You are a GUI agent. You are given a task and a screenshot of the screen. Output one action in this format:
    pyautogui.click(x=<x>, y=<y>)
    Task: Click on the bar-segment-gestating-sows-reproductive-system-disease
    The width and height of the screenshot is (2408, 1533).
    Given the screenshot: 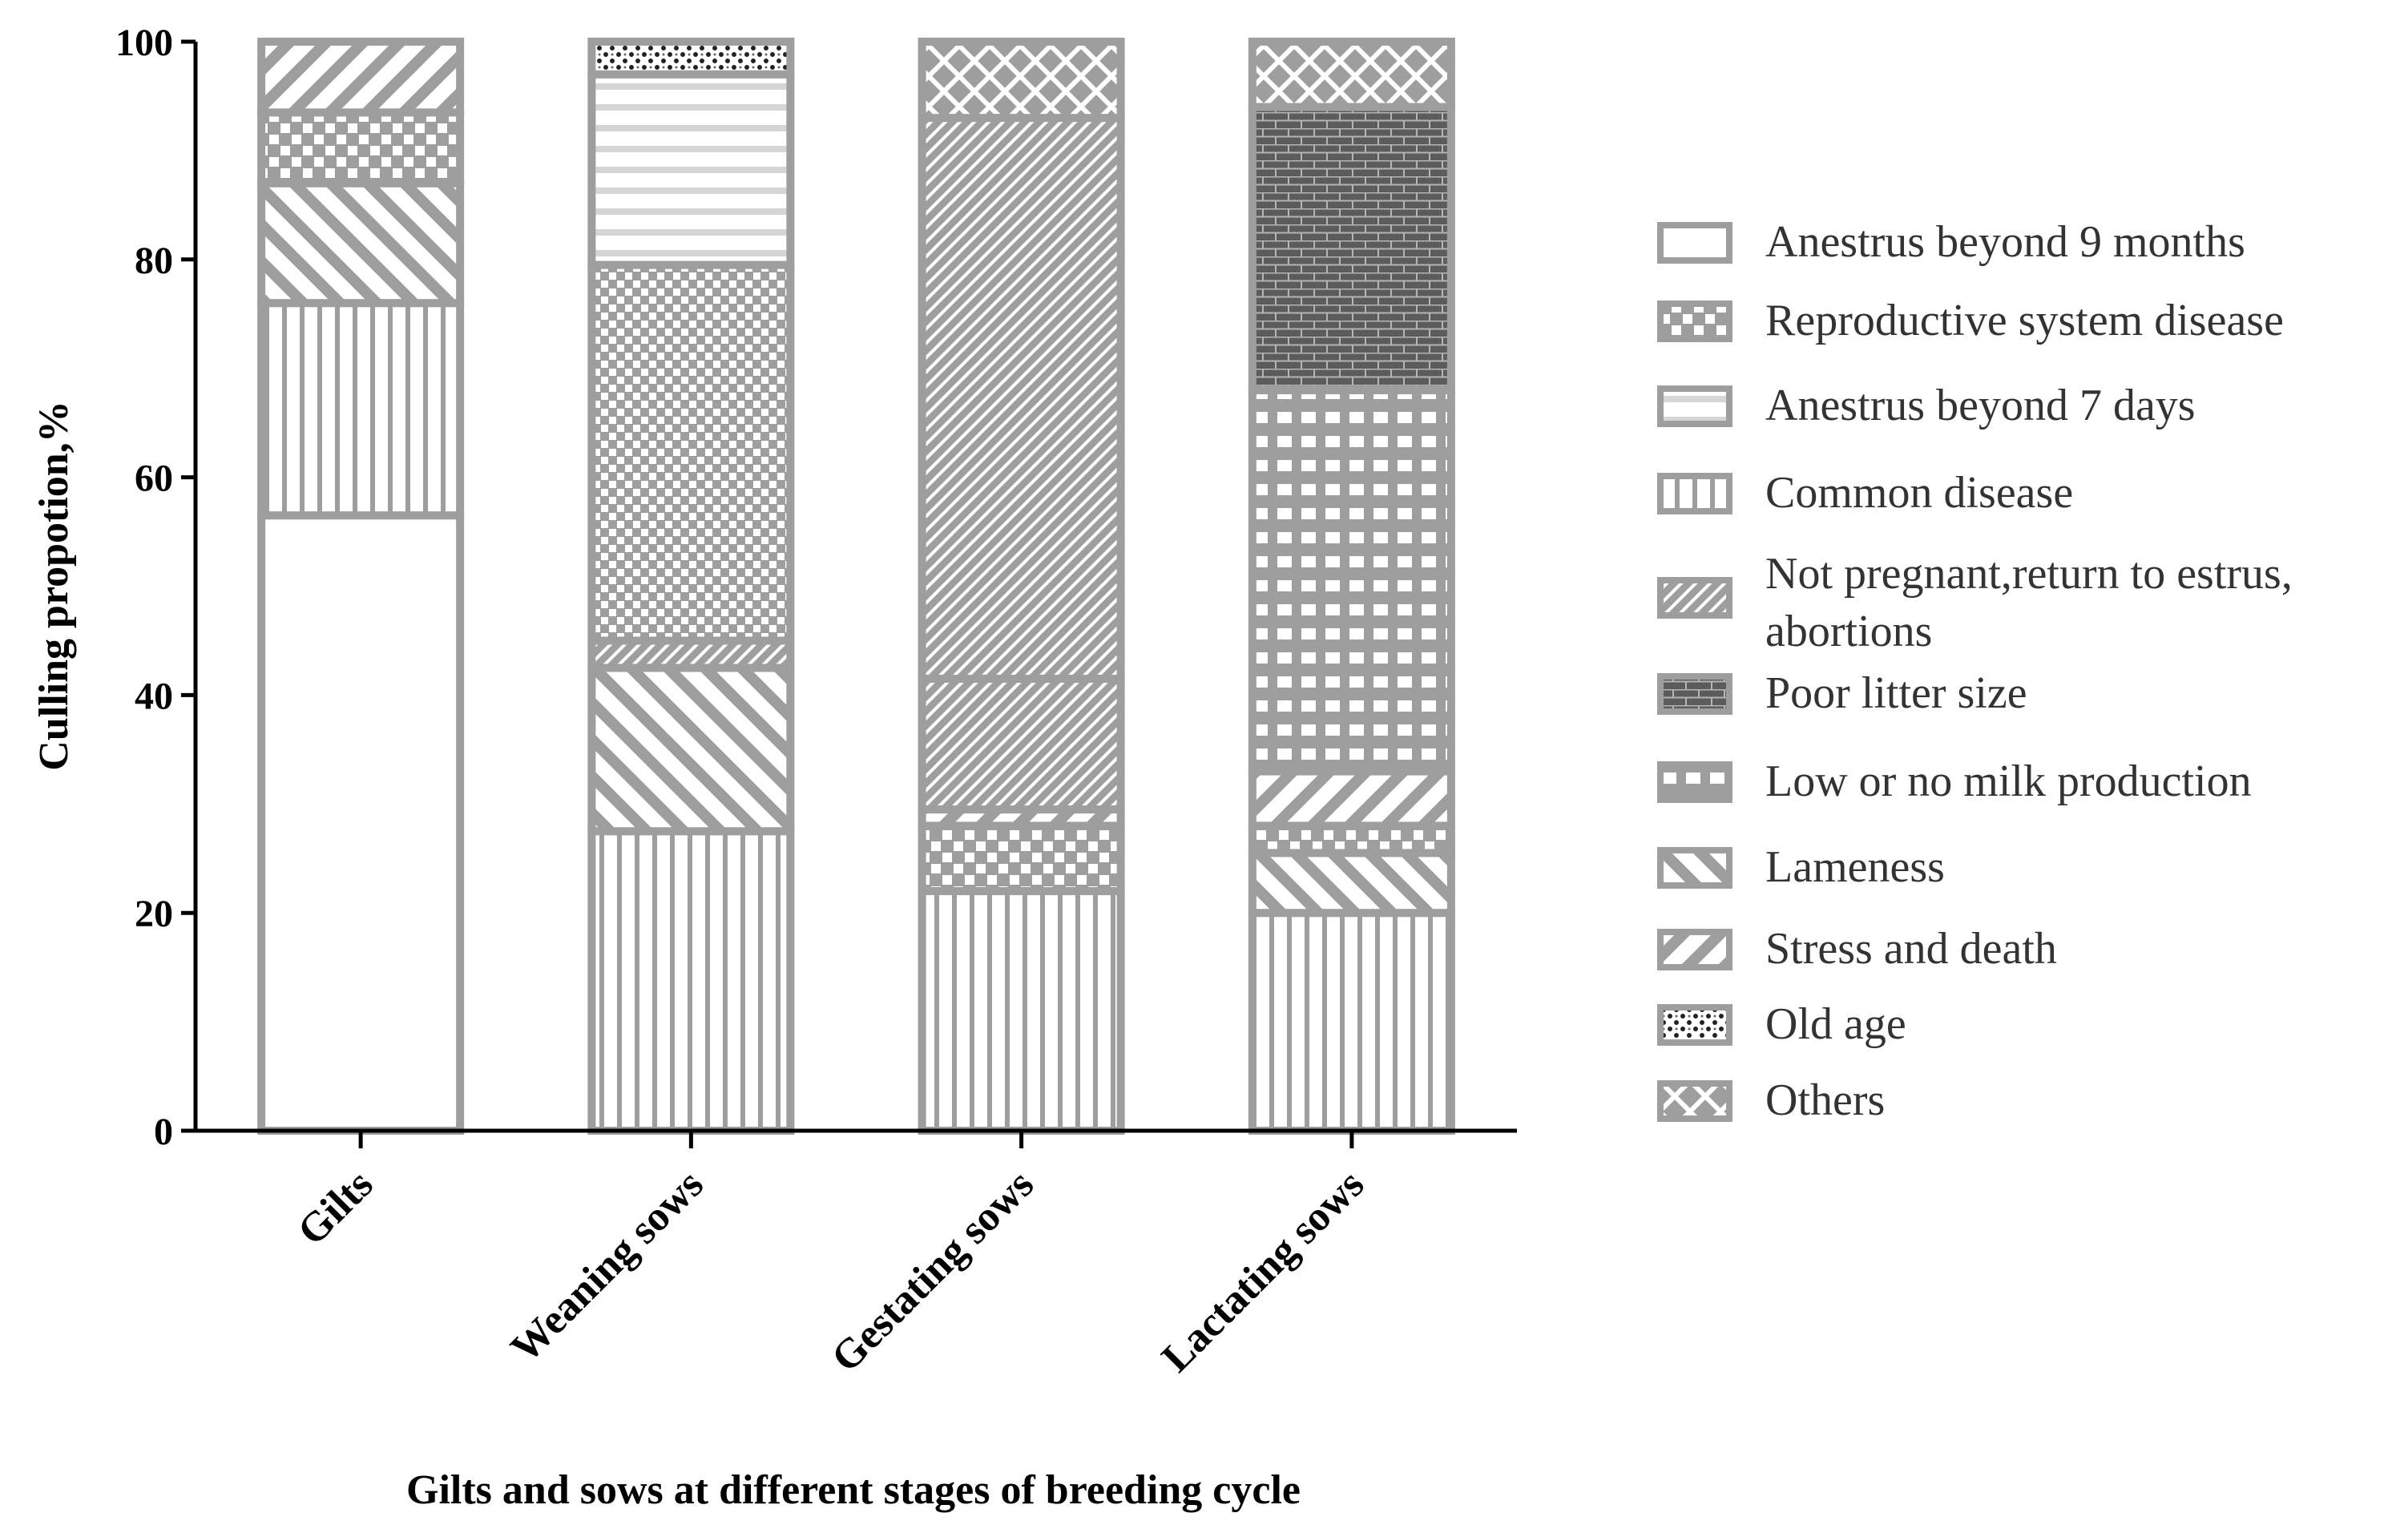 What is the action you would take?
    pyautogui.click(x=1021, y=858)
    